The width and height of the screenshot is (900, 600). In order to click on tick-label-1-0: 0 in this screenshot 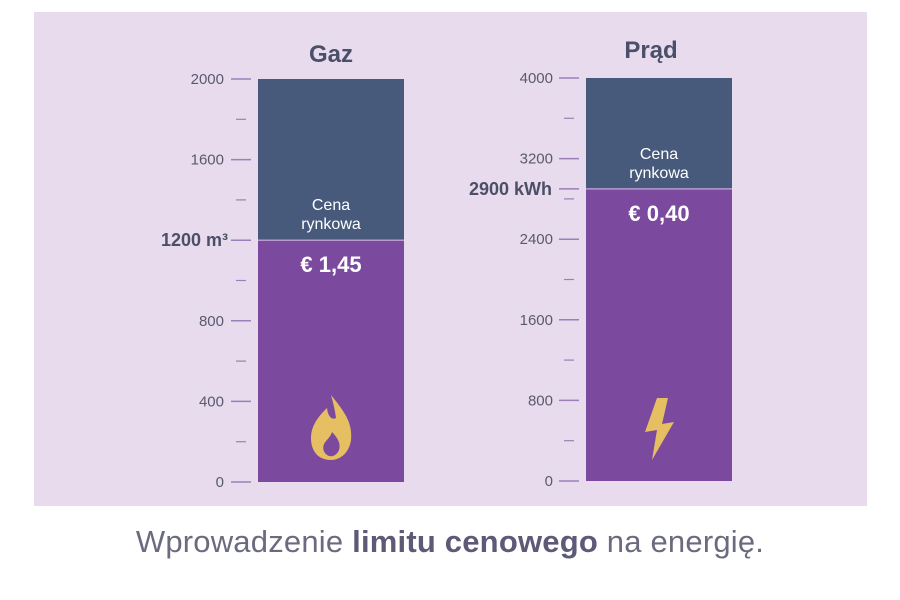, I will do `click(549, 481)`.